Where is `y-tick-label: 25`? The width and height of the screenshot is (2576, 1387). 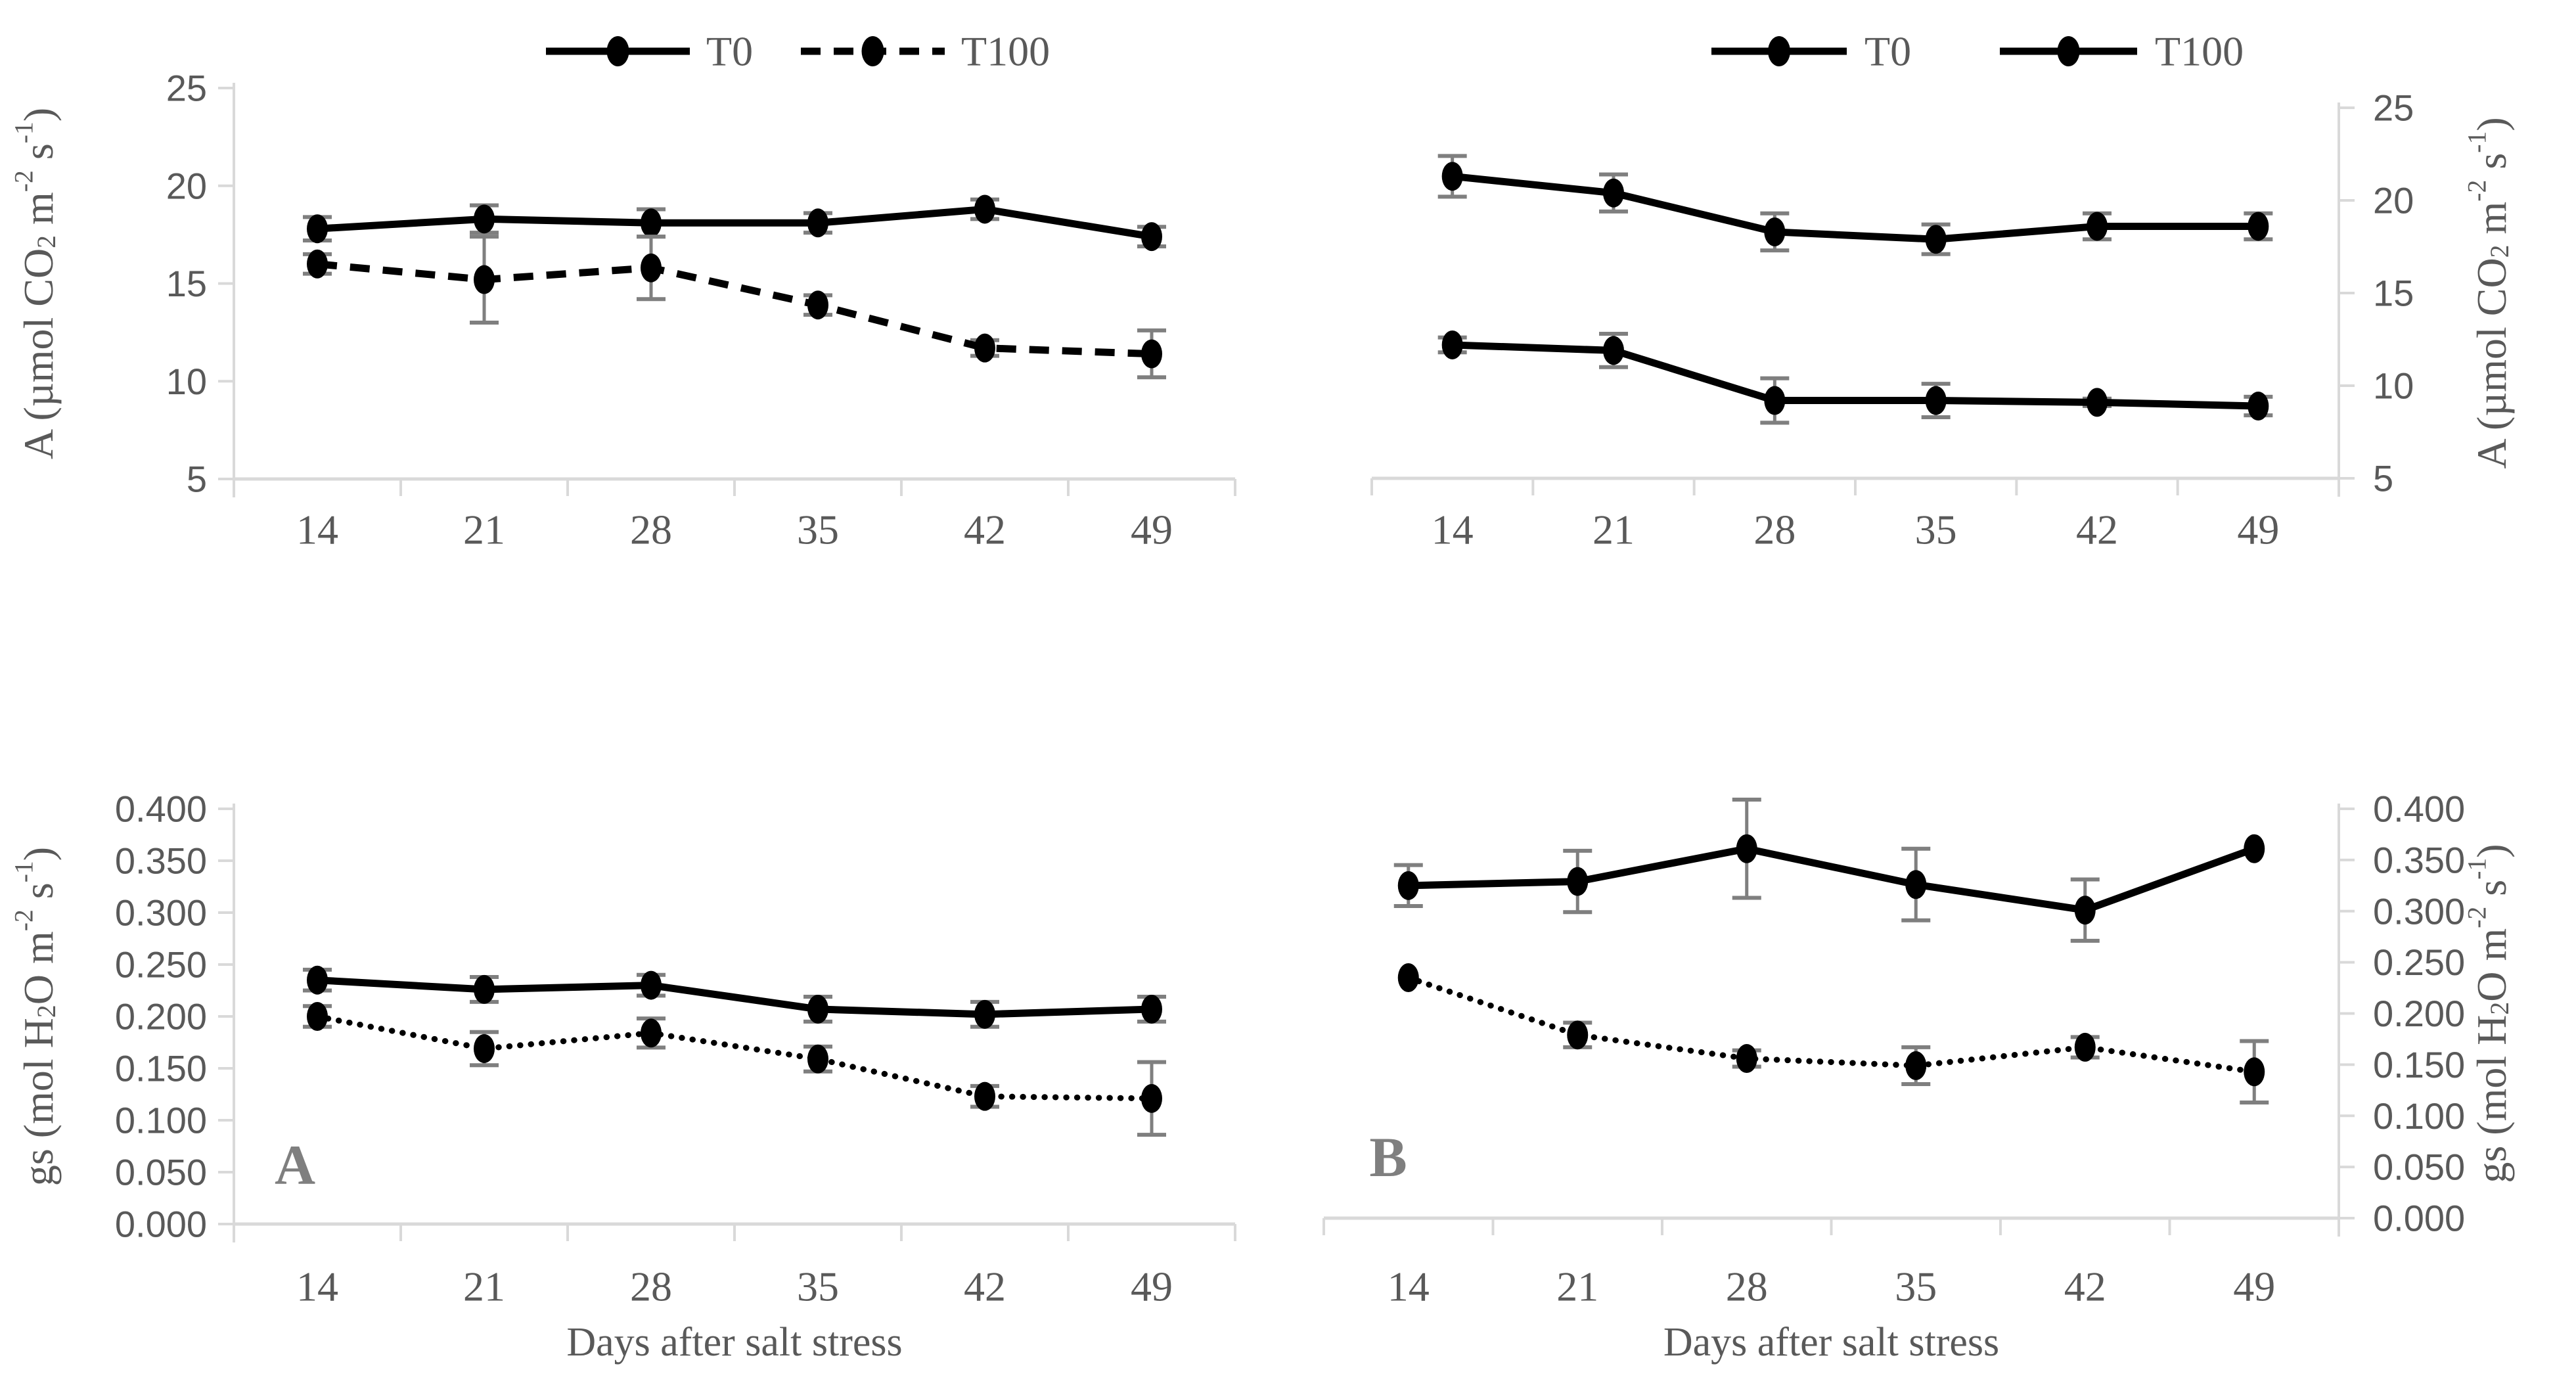
y-tick-label: 25 is located at coordinates (2393, 108).